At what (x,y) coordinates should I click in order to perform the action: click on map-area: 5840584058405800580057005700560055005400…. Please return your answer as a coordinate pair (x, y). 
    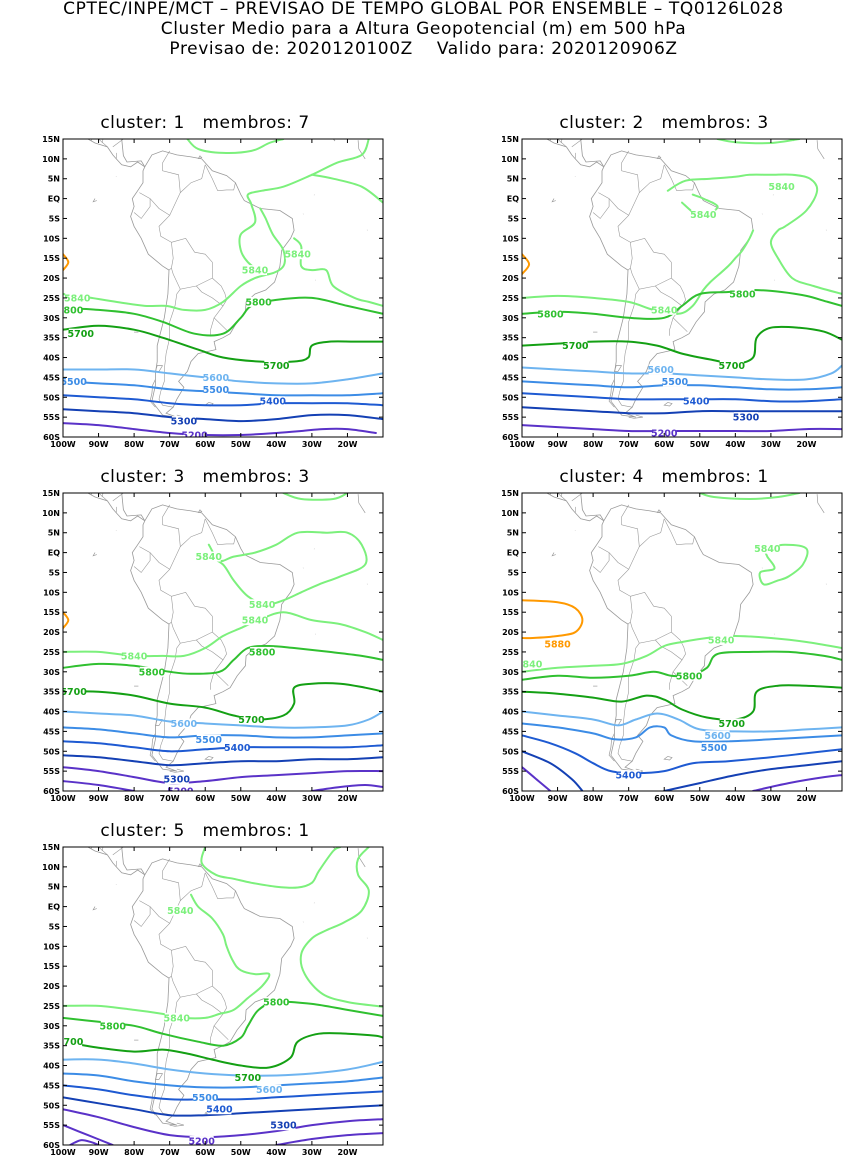
    Looking at the image, I should click on (682, 273).